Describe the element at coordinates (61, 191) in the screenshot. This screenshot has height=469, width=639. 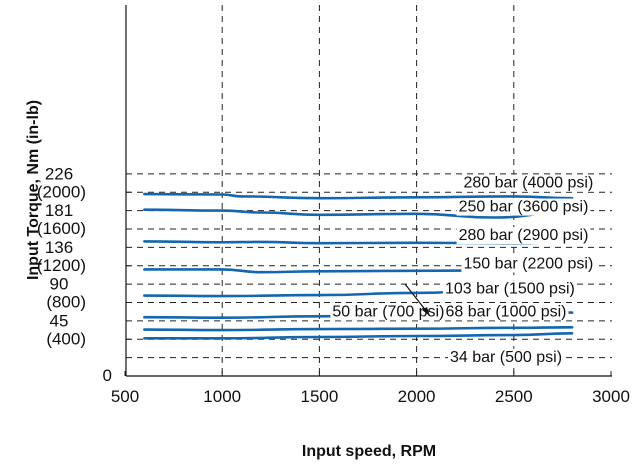
I see `y-tick-sublabel: (2000)` at that location.